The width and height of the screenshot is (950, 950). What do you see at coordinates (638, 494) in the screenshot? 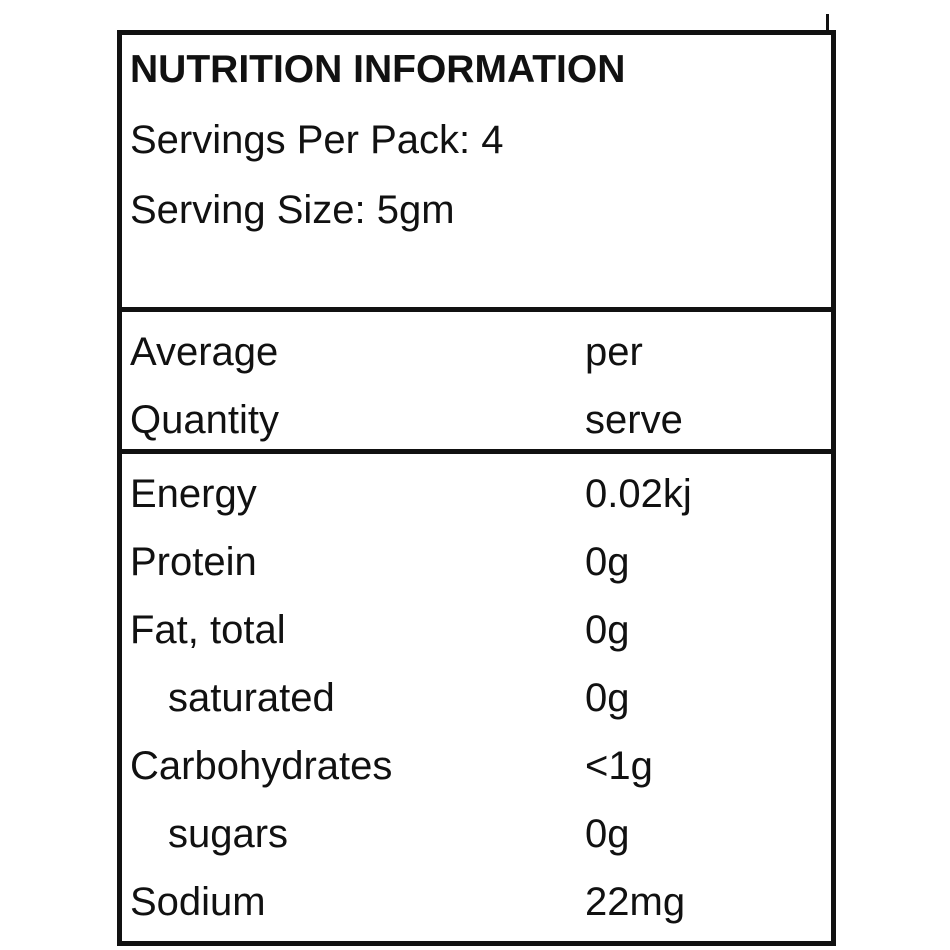
I see `amount: 0.02kj` at bounding box center [638, 494].